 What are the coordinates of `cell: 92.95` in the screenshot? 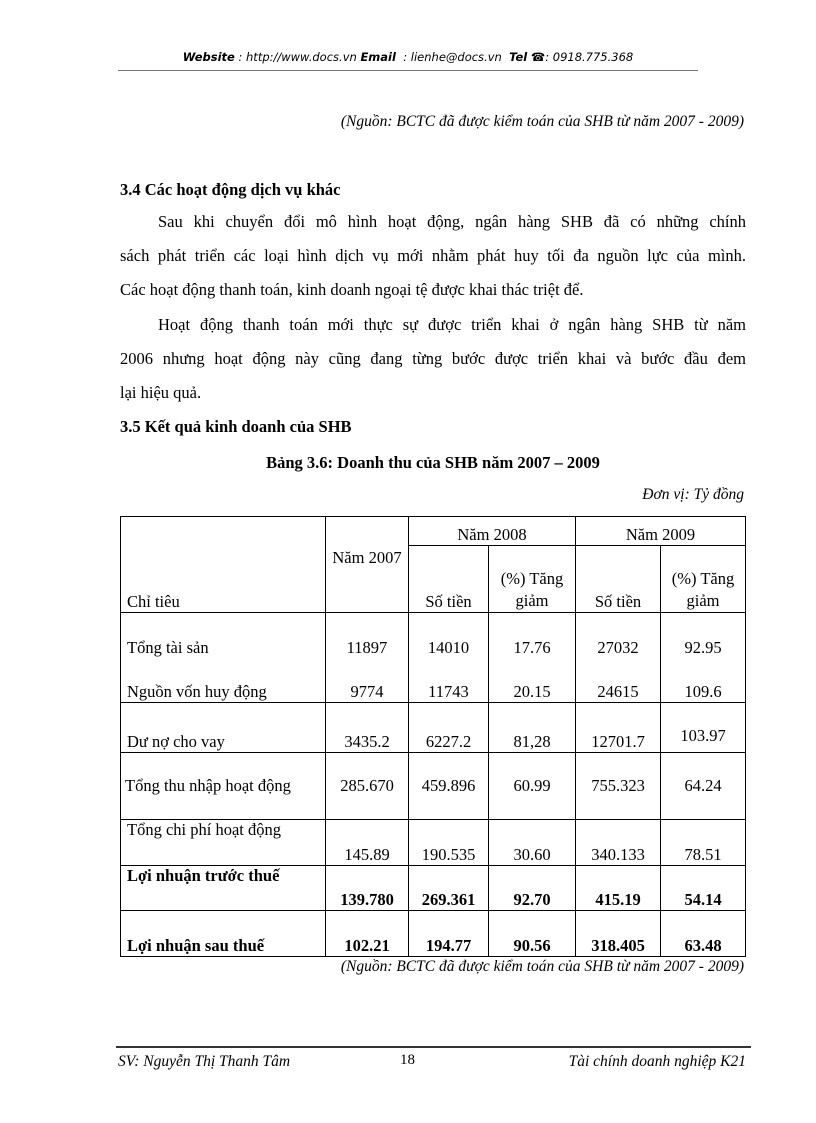 It's located at (703, 635).